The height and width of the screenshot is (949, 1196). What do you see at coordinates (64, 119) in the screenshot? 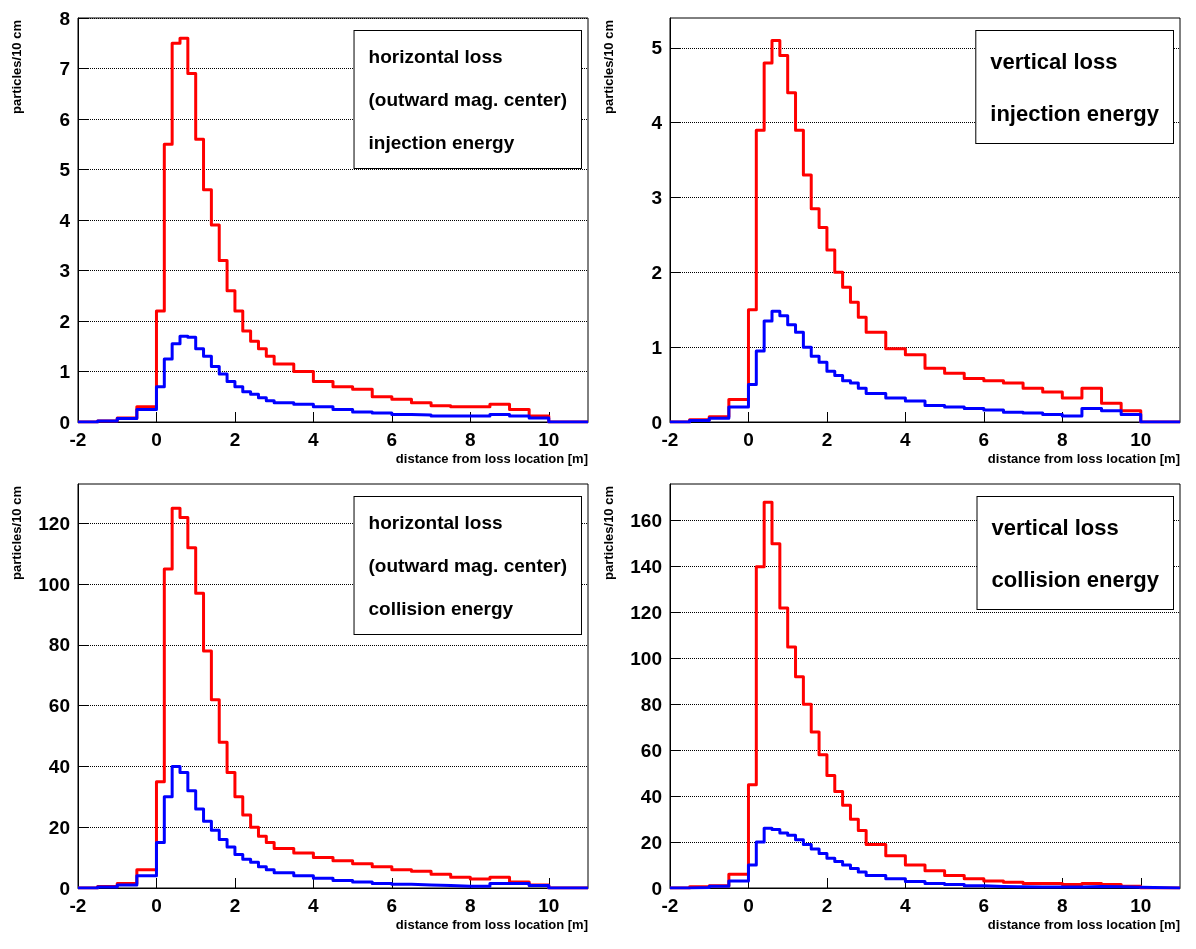
I see `y-tick-label: 6` at bounding box center [64, 119].